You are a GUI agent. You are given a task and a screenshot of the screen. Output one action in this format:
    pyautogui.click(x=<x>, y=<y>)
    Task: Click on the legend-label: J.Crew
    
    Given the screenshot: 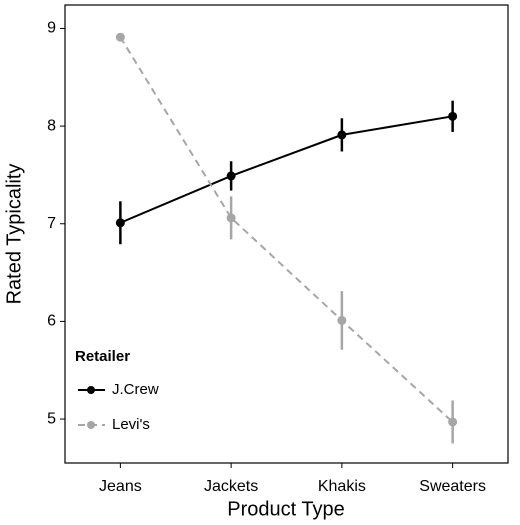 What is the action you would take?
    pyautogui.click(x=135, y=389)
    